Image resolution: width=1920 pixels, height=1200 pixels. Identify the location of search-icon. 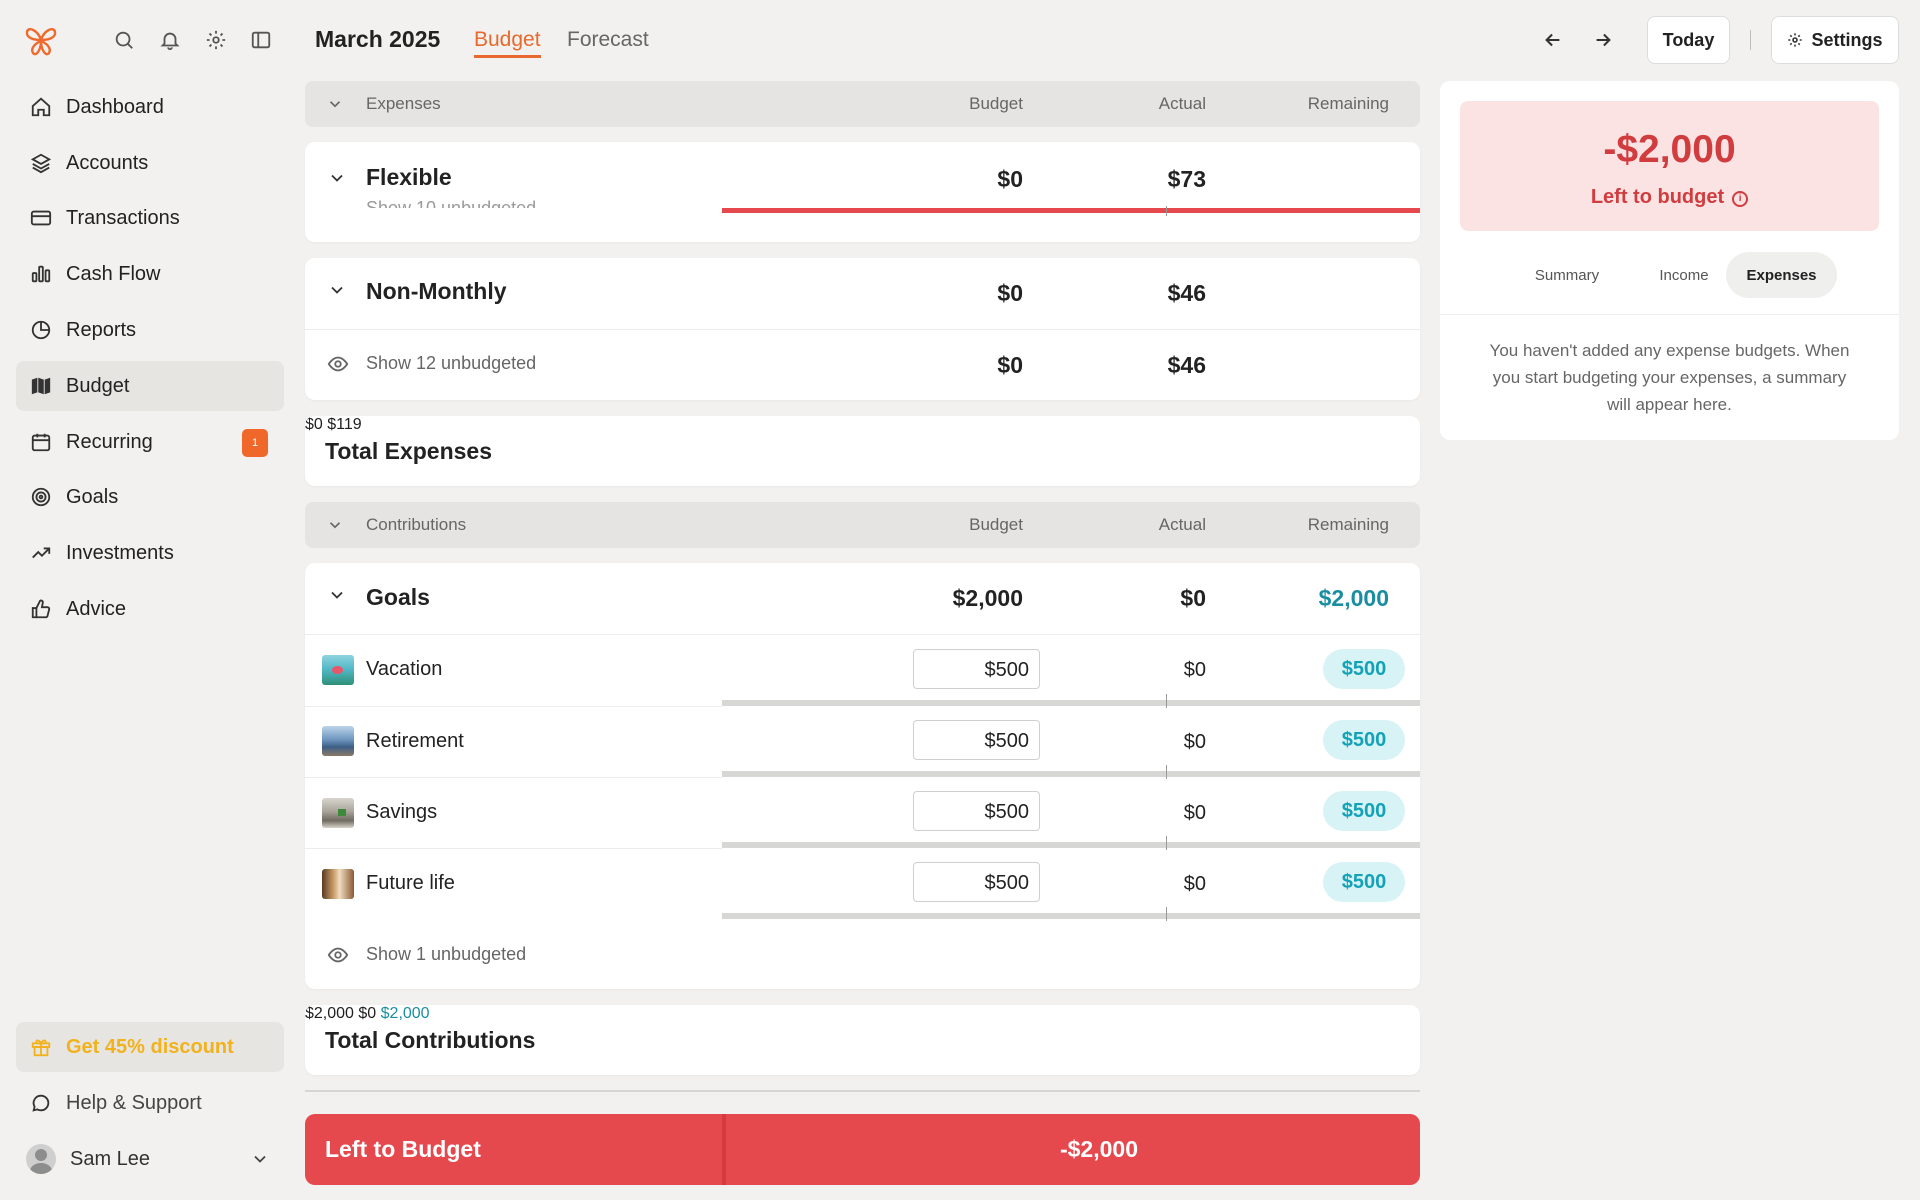
(124, 40).